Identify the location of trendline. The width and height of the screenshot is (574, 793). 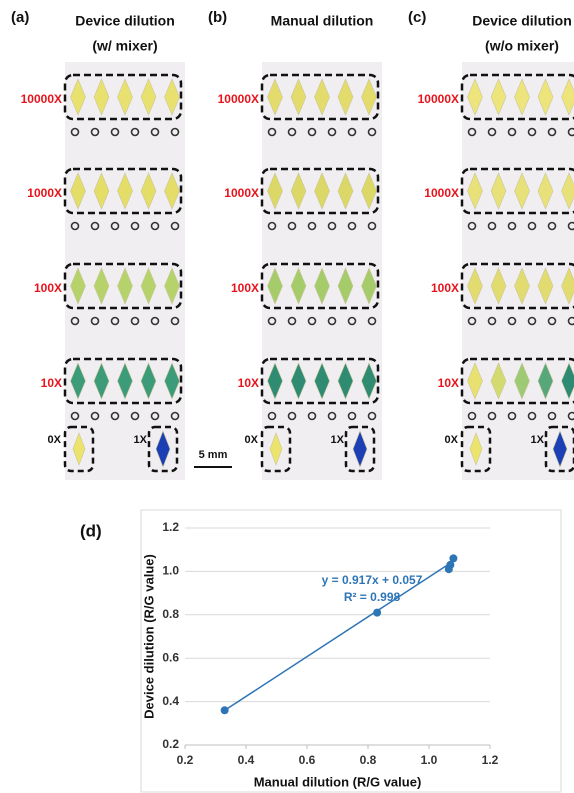
(339, 635).